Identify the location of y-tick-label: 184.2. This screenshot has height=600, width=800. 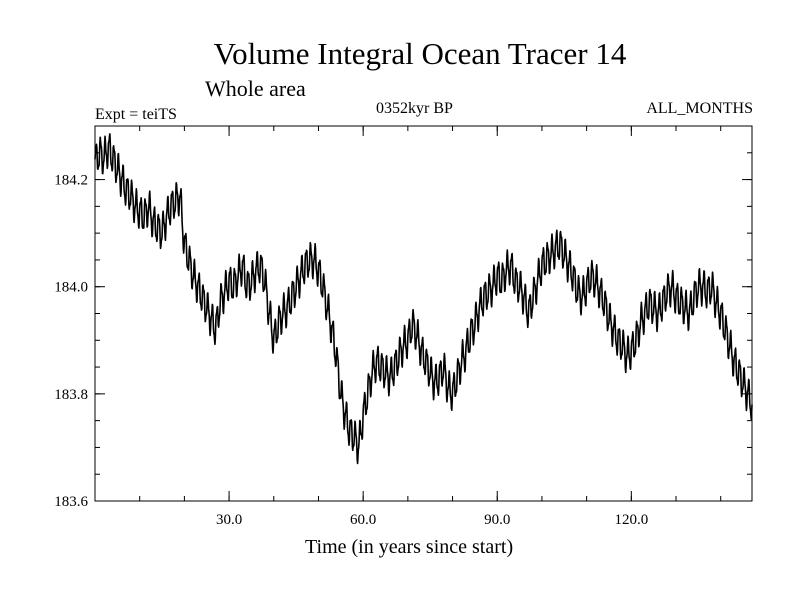
(71, 181).